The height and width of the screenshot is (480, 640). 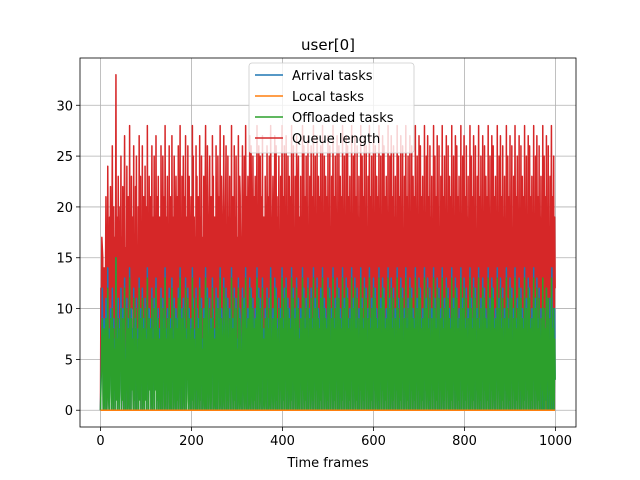 What do you see at coordinates (64, 208) in the screenshot?
I see `y-tick-label: 20` at bounding box center [64, 208].